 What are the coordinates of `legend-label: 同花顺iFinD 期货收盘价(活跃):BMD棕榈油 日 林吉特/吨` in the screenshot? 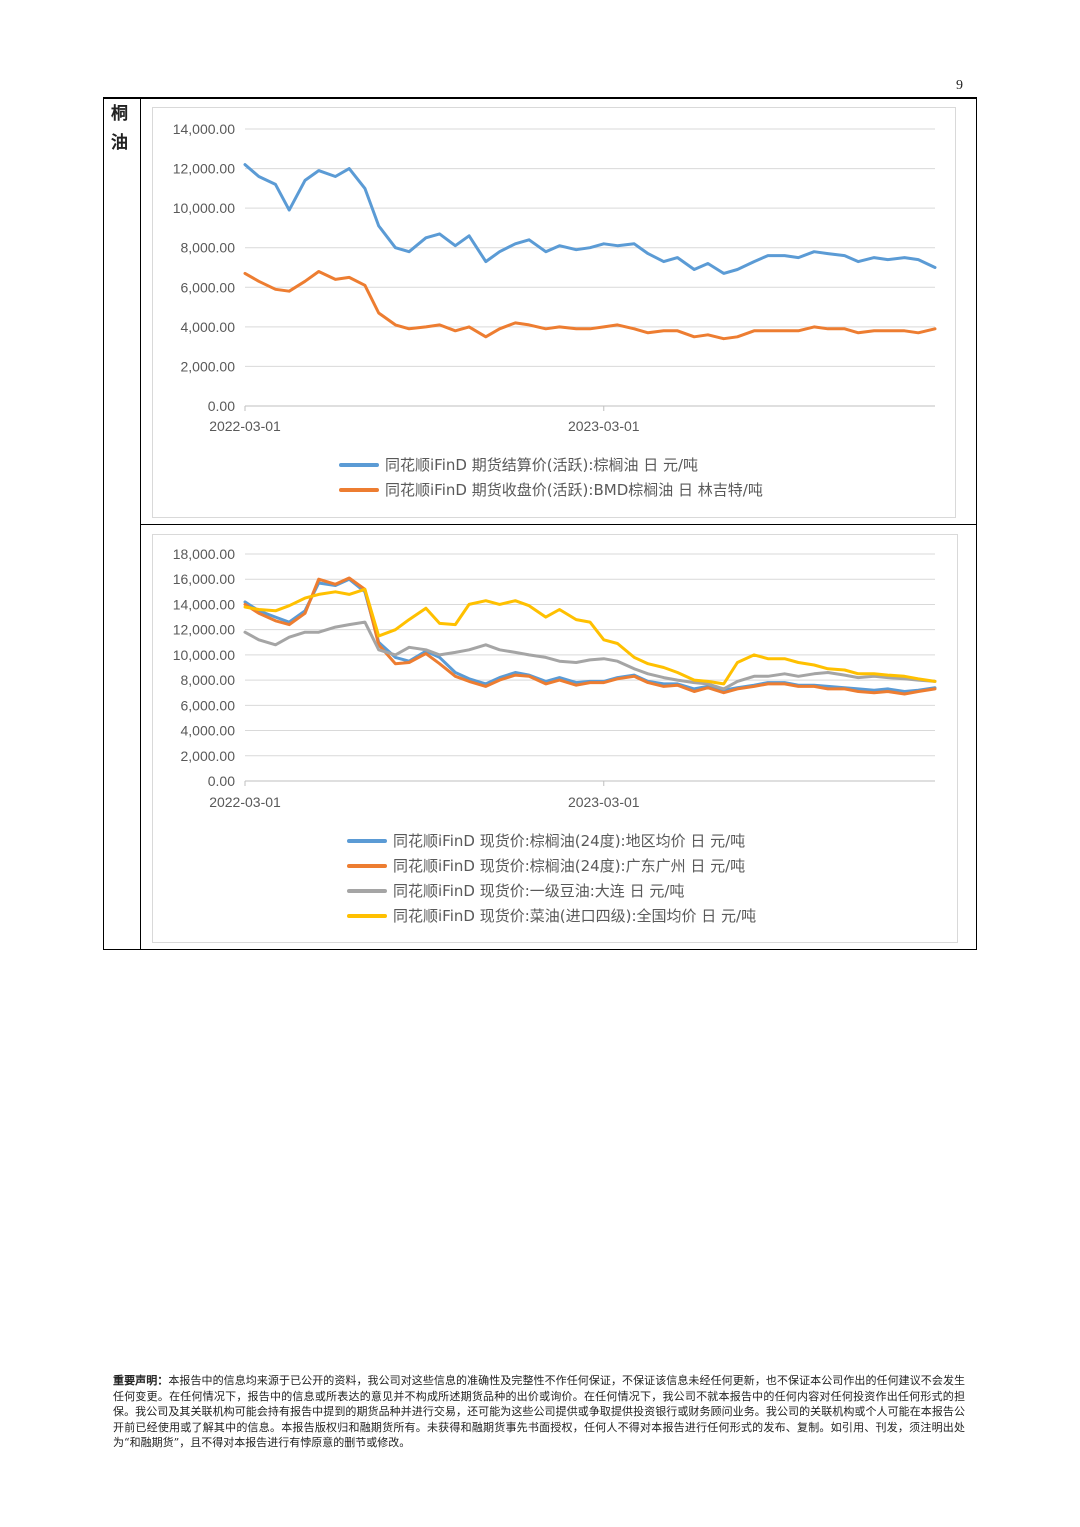 It's located at (574, 490).